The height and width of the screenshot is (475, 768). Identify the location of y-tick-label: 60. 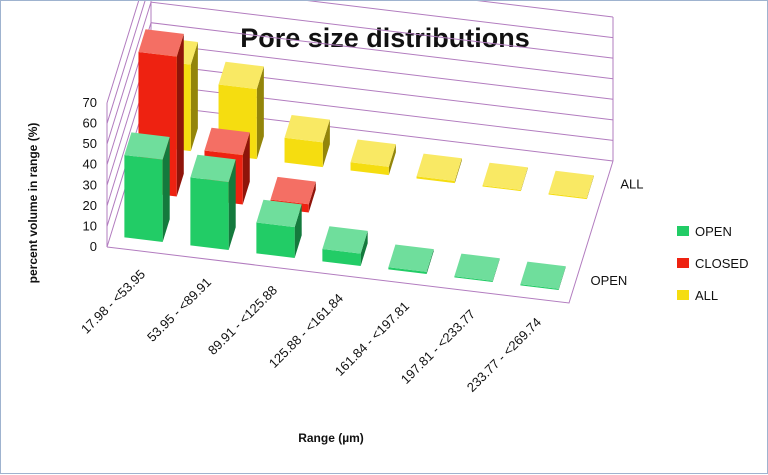
(90, 123).